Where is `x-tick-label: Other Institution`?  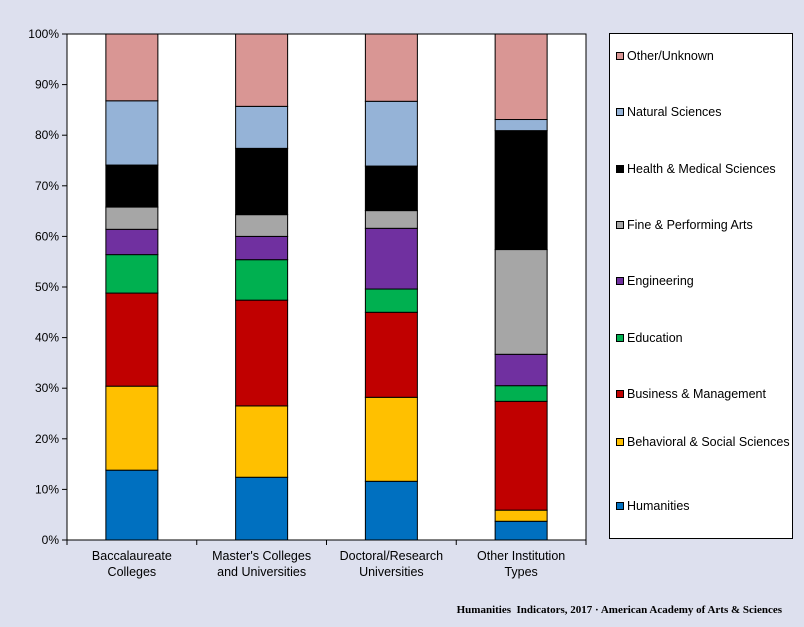
x-tick-label: Other Institution is located at coordinates (521, 556).